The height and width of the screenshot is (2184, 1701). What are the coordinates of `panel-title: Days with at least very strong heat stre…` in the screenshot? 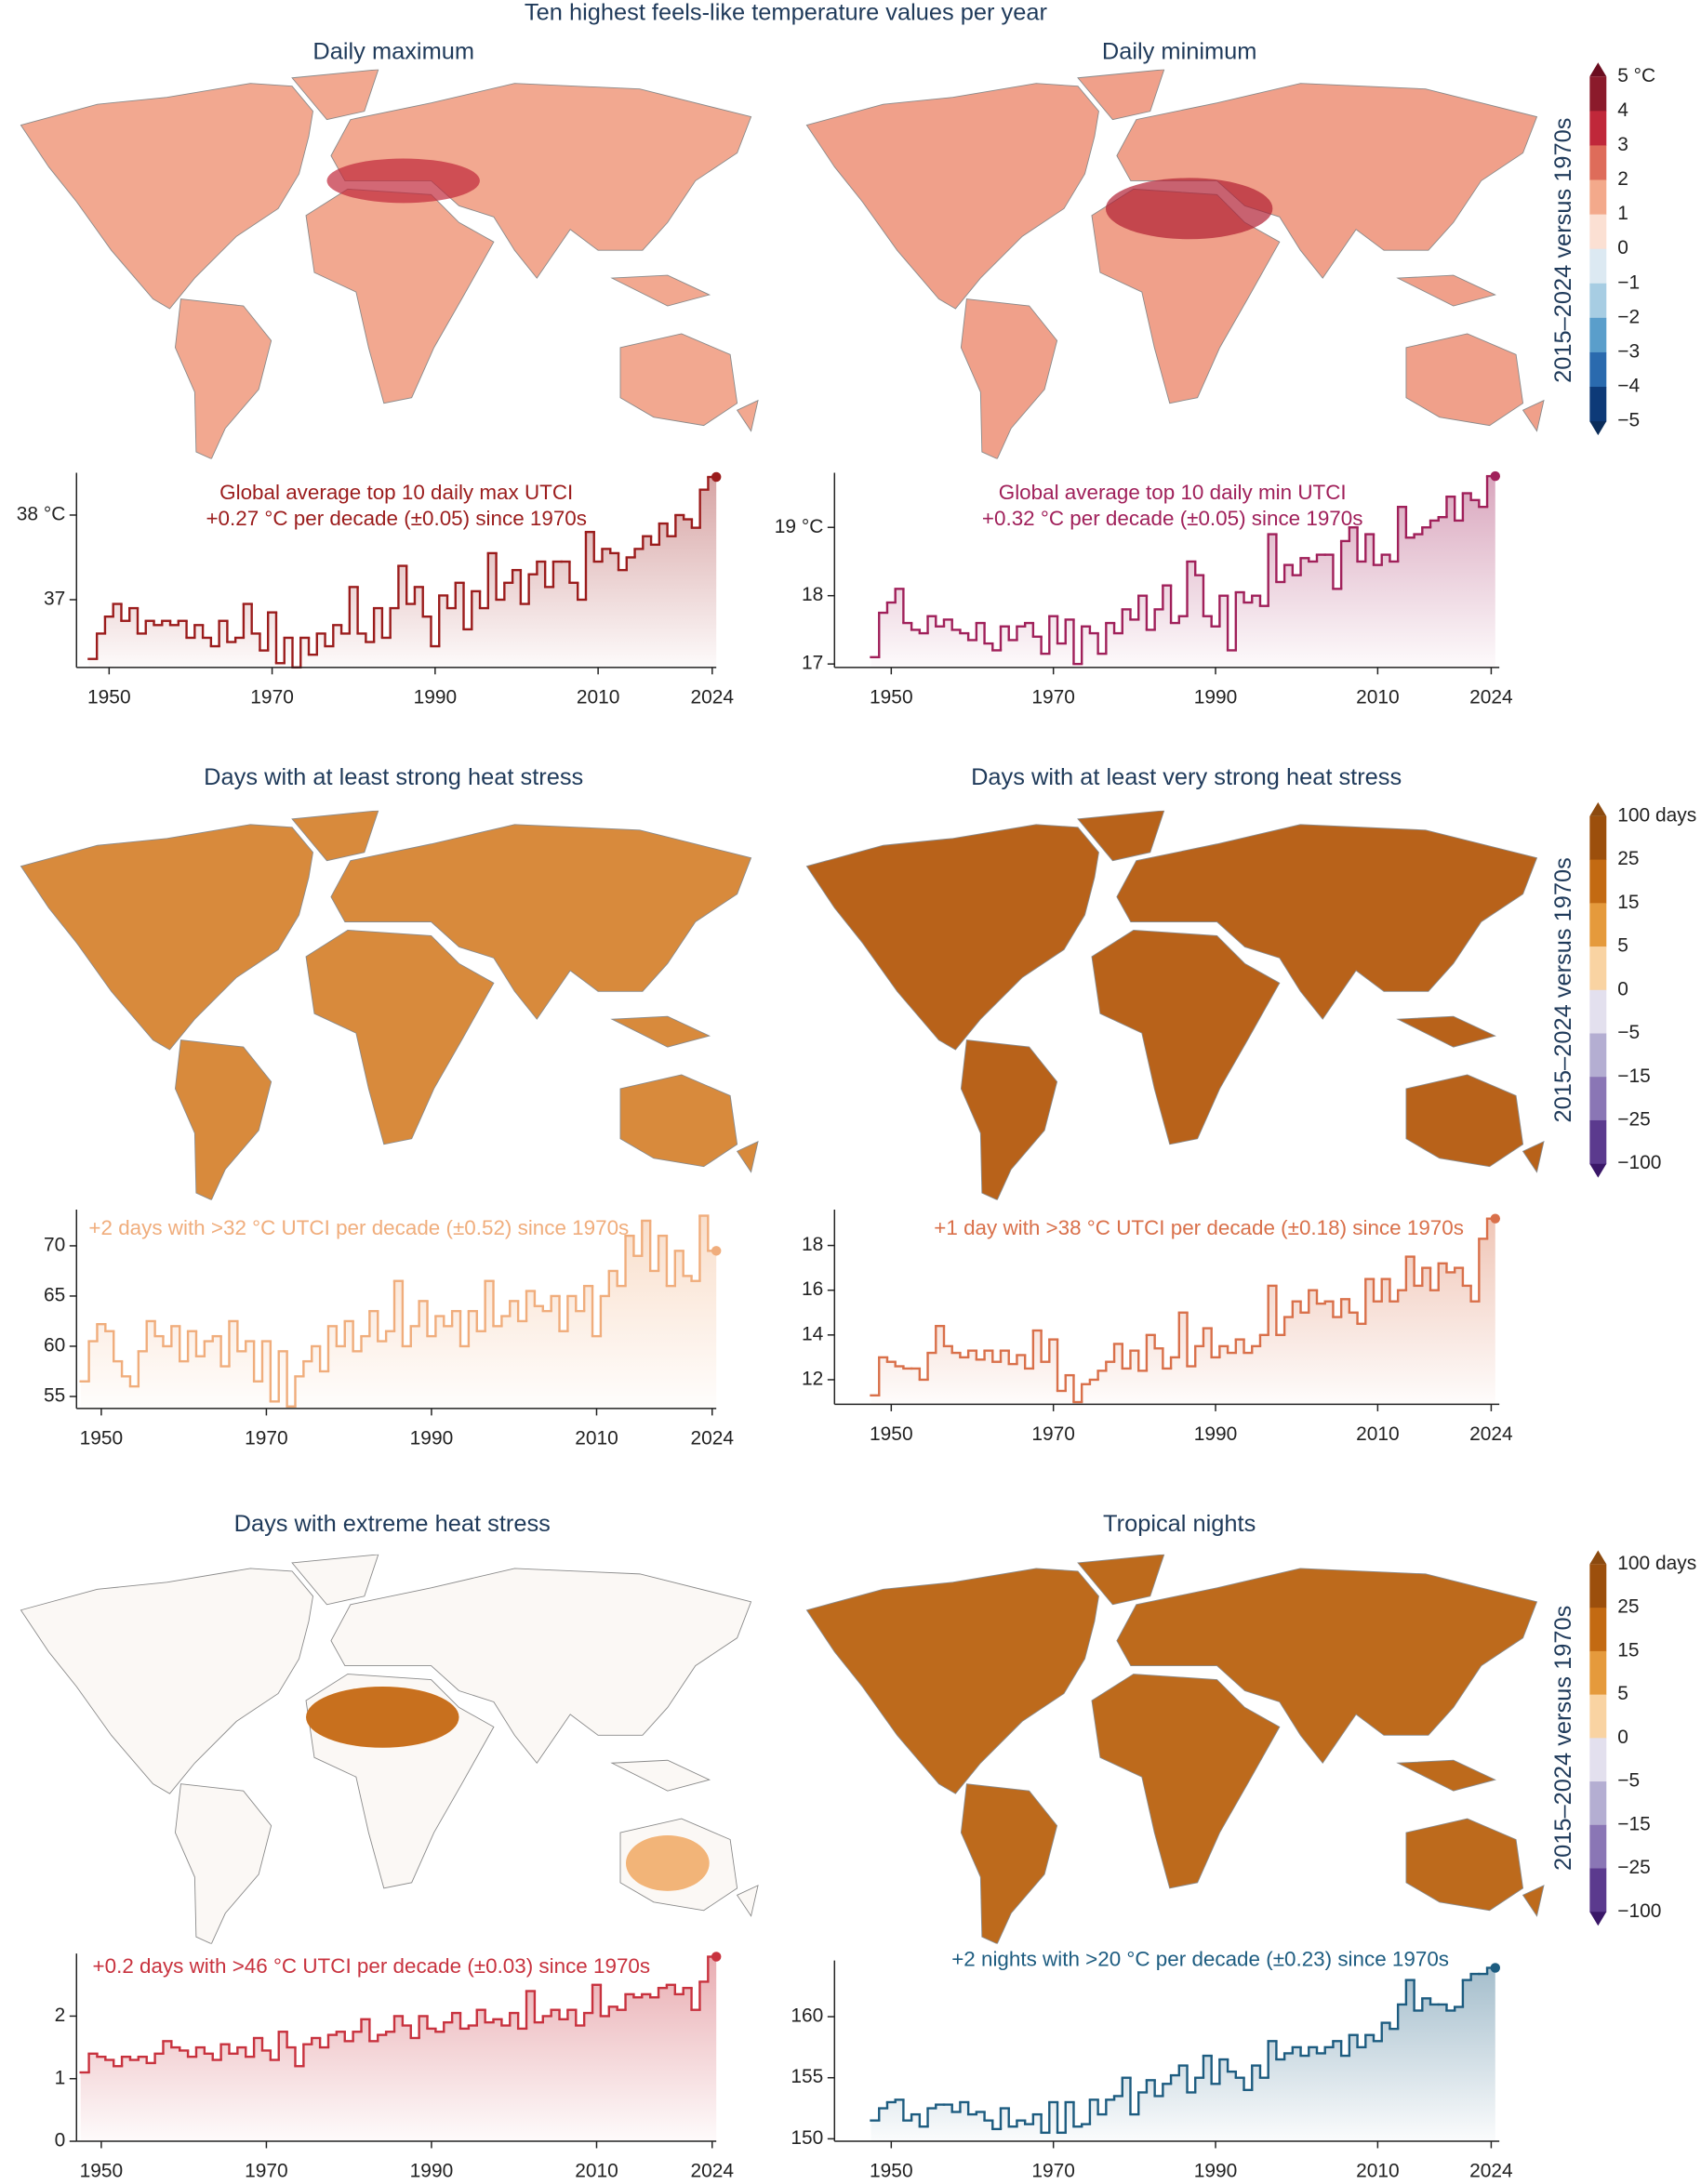 It's located at (1186, 777).